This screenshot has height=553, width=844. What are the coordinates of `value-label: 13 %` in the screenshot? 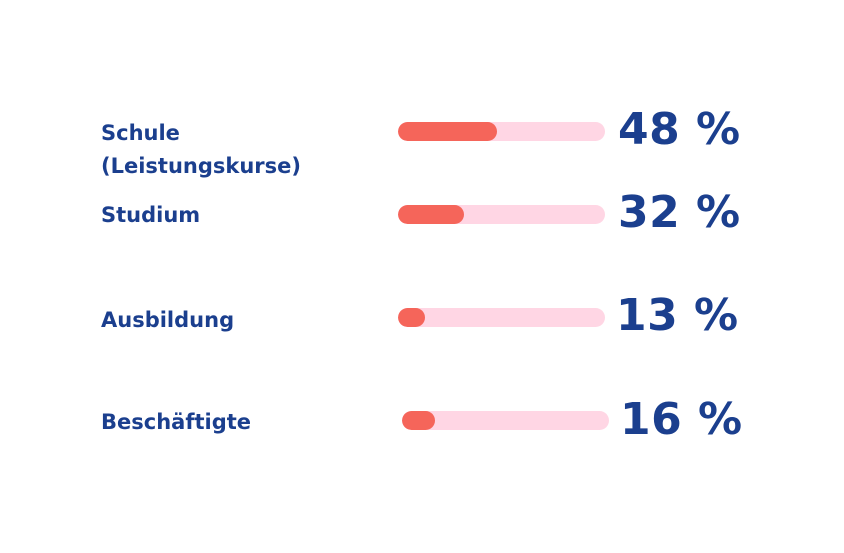 It's located at (677, 315).